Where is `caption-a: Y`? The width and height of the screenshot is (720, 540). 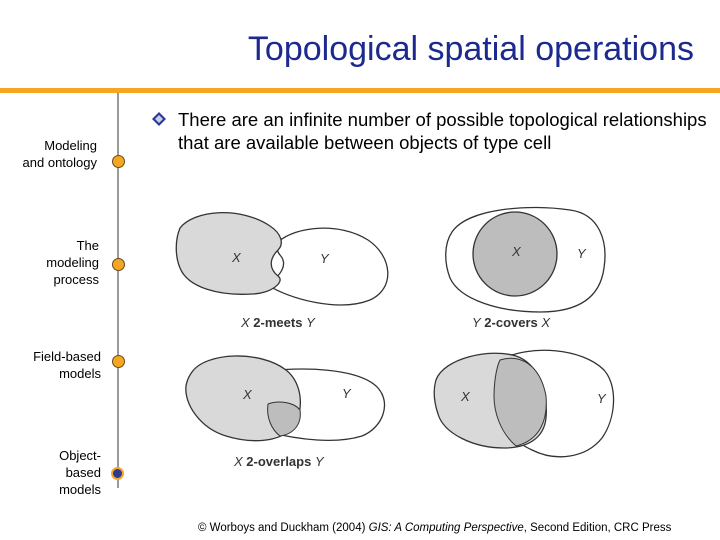 caption-a: Y is located at coordinates (477, 322).